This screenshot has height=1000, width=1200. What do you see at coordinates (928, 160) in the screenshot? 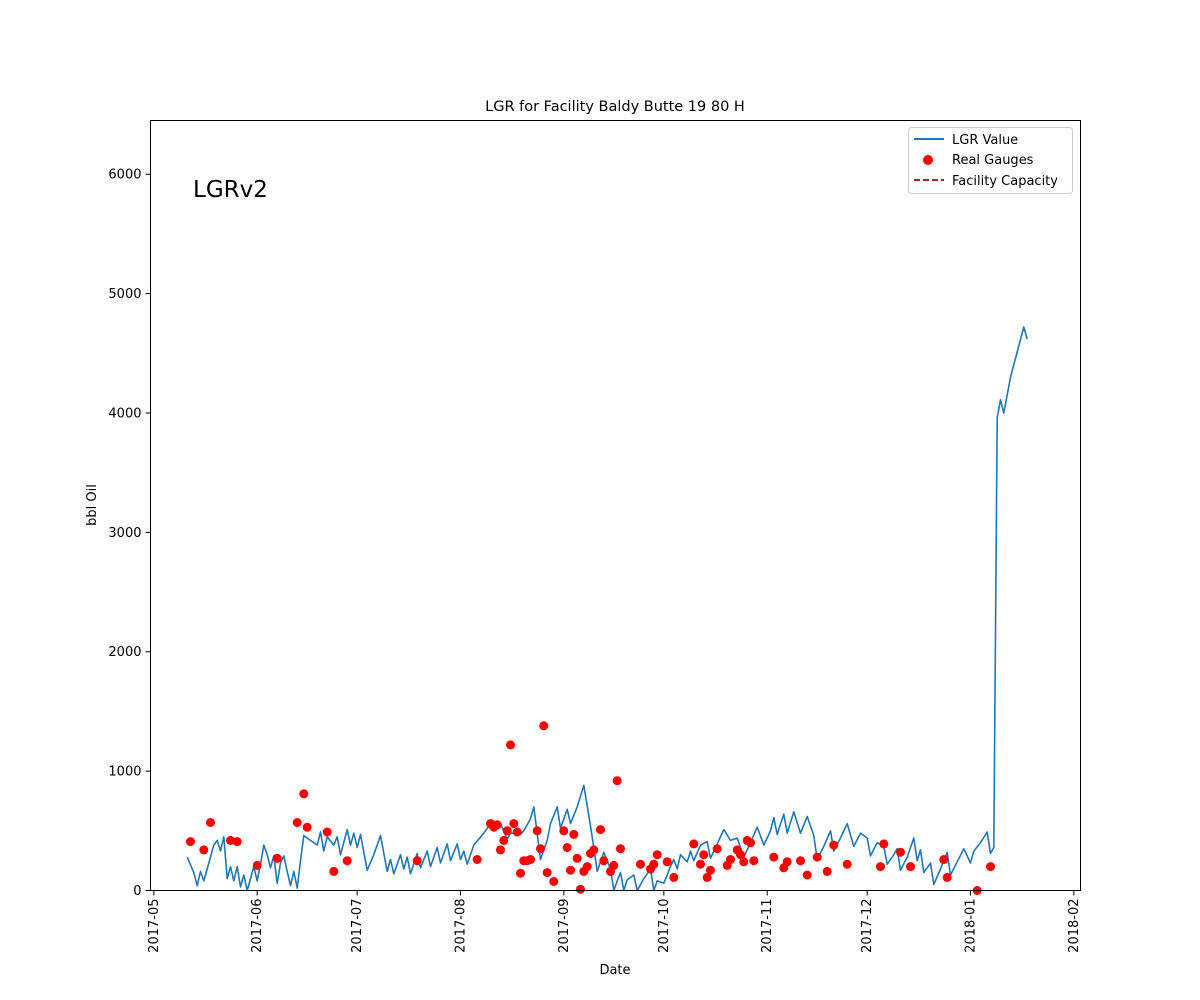
I see `legend-dot-swatch` at bounding box center [928, 160].